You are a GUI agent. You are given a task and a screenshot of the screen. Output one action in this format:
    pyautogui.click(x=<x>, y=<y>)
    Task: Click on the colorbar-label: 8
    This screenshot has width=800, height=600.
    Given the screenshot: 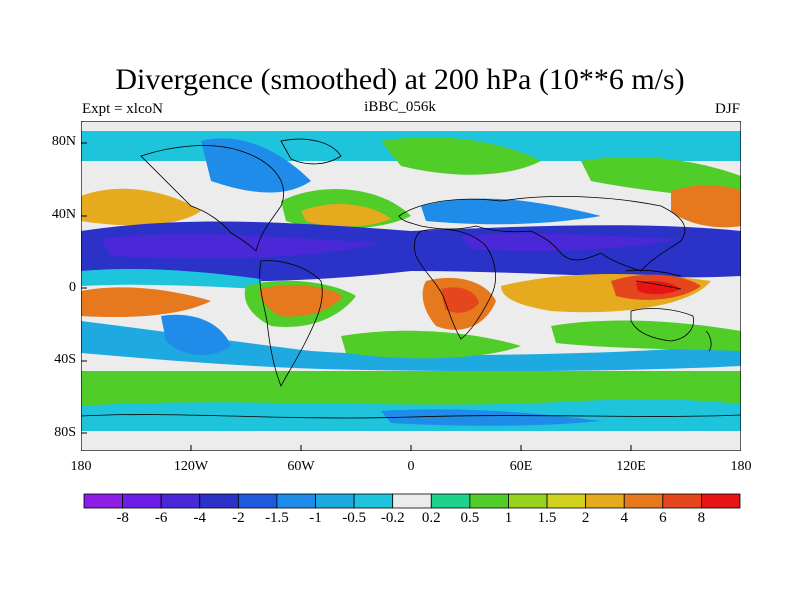 What is the action you would take?
    pyautogui.click(x=701, y=518)
    